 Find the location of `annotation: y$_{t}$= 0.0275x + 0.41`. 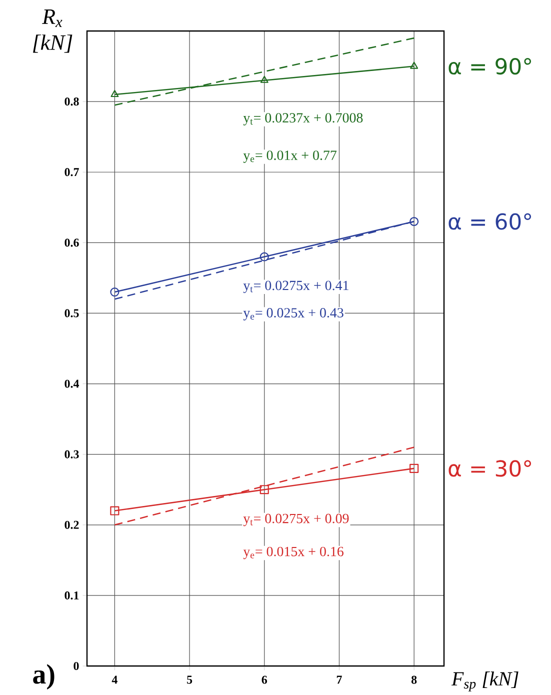

annotation: y$_{t}$= 0.0275x + 0.41 is located at coordinates (295, 287).